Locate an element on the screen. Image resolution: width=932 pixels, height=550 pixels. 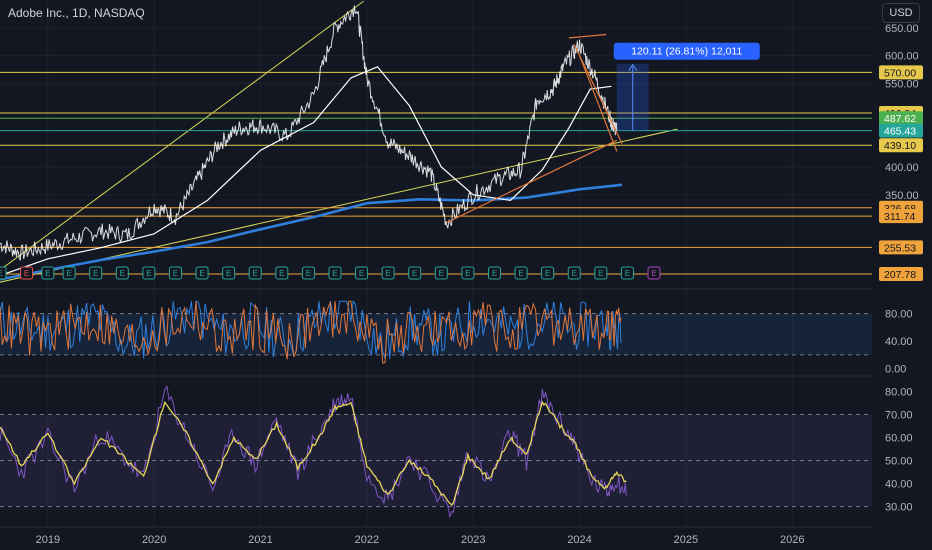
rsi-tick-label: 30.00 is located at coordinates (899, 508).